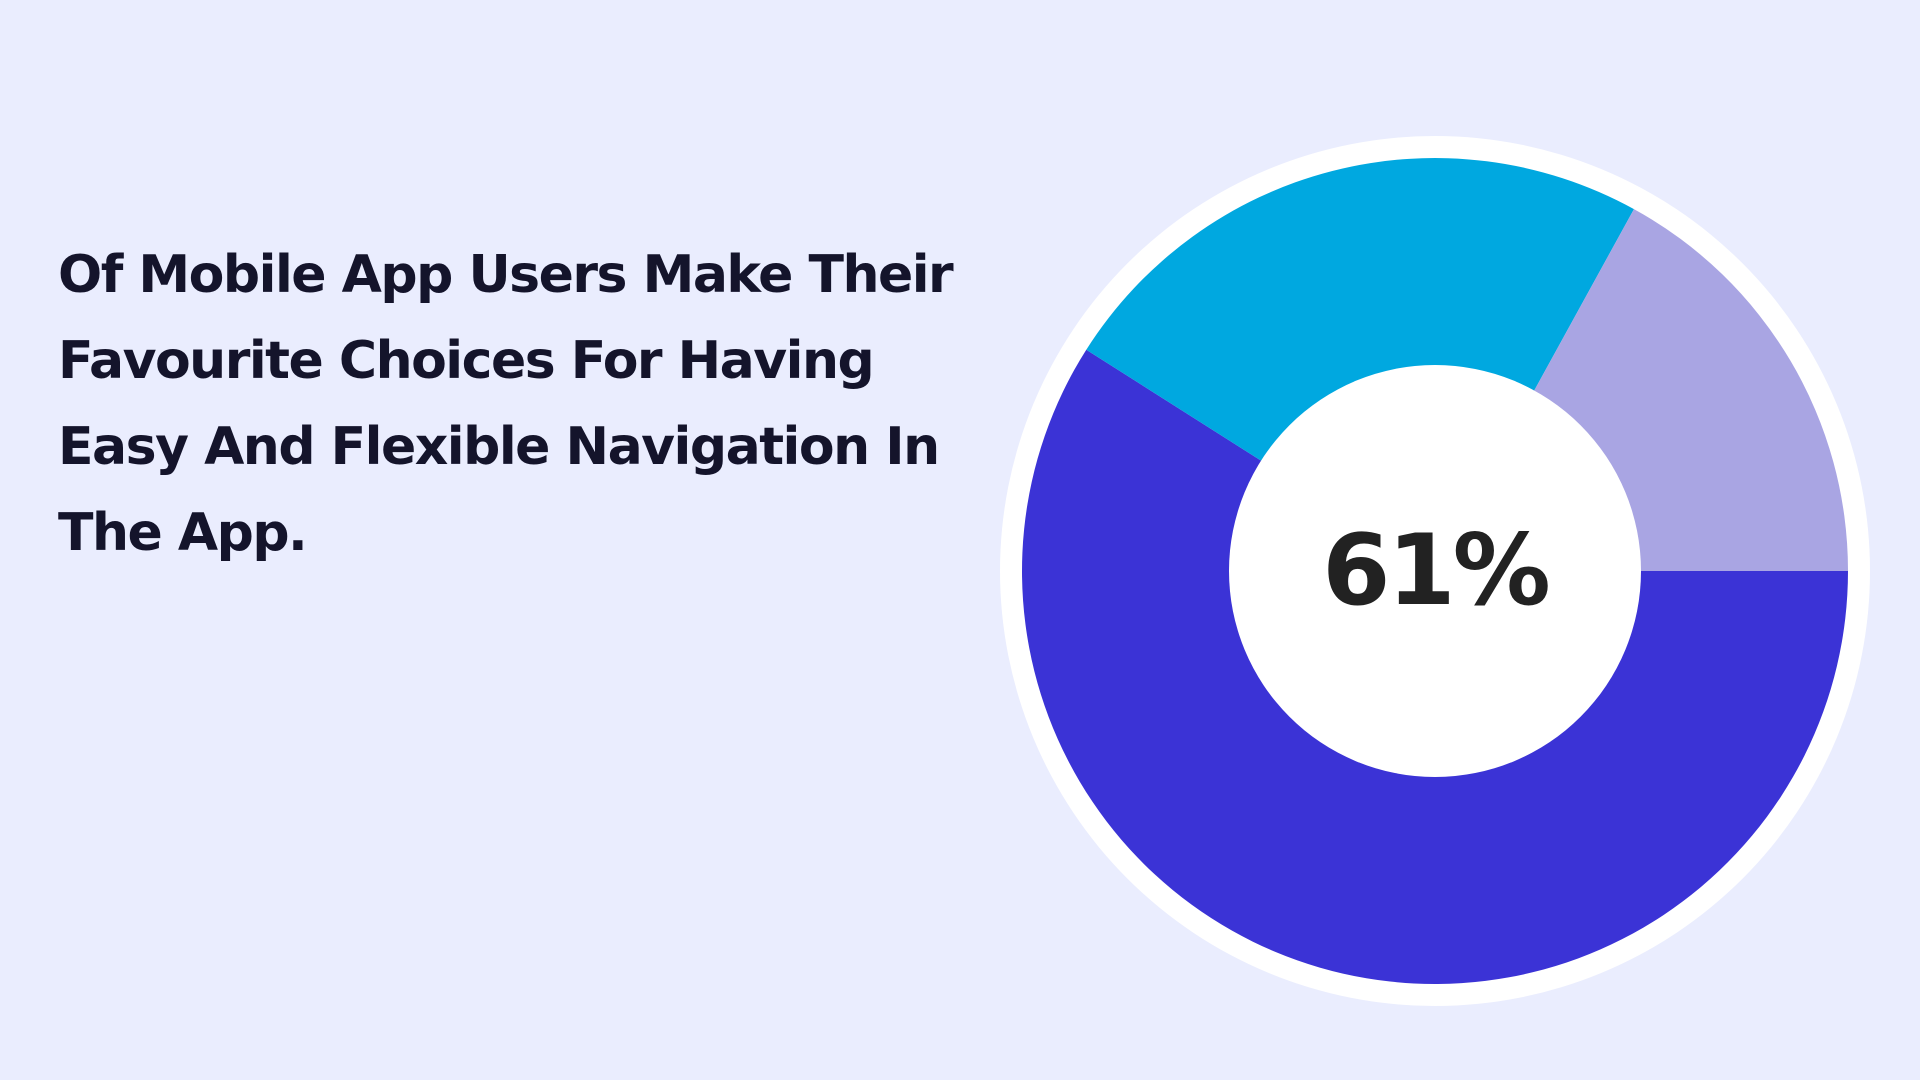 This screenshot has width=1920, height=1080. I want to click on center-label: 61%, so click(1435, 571).